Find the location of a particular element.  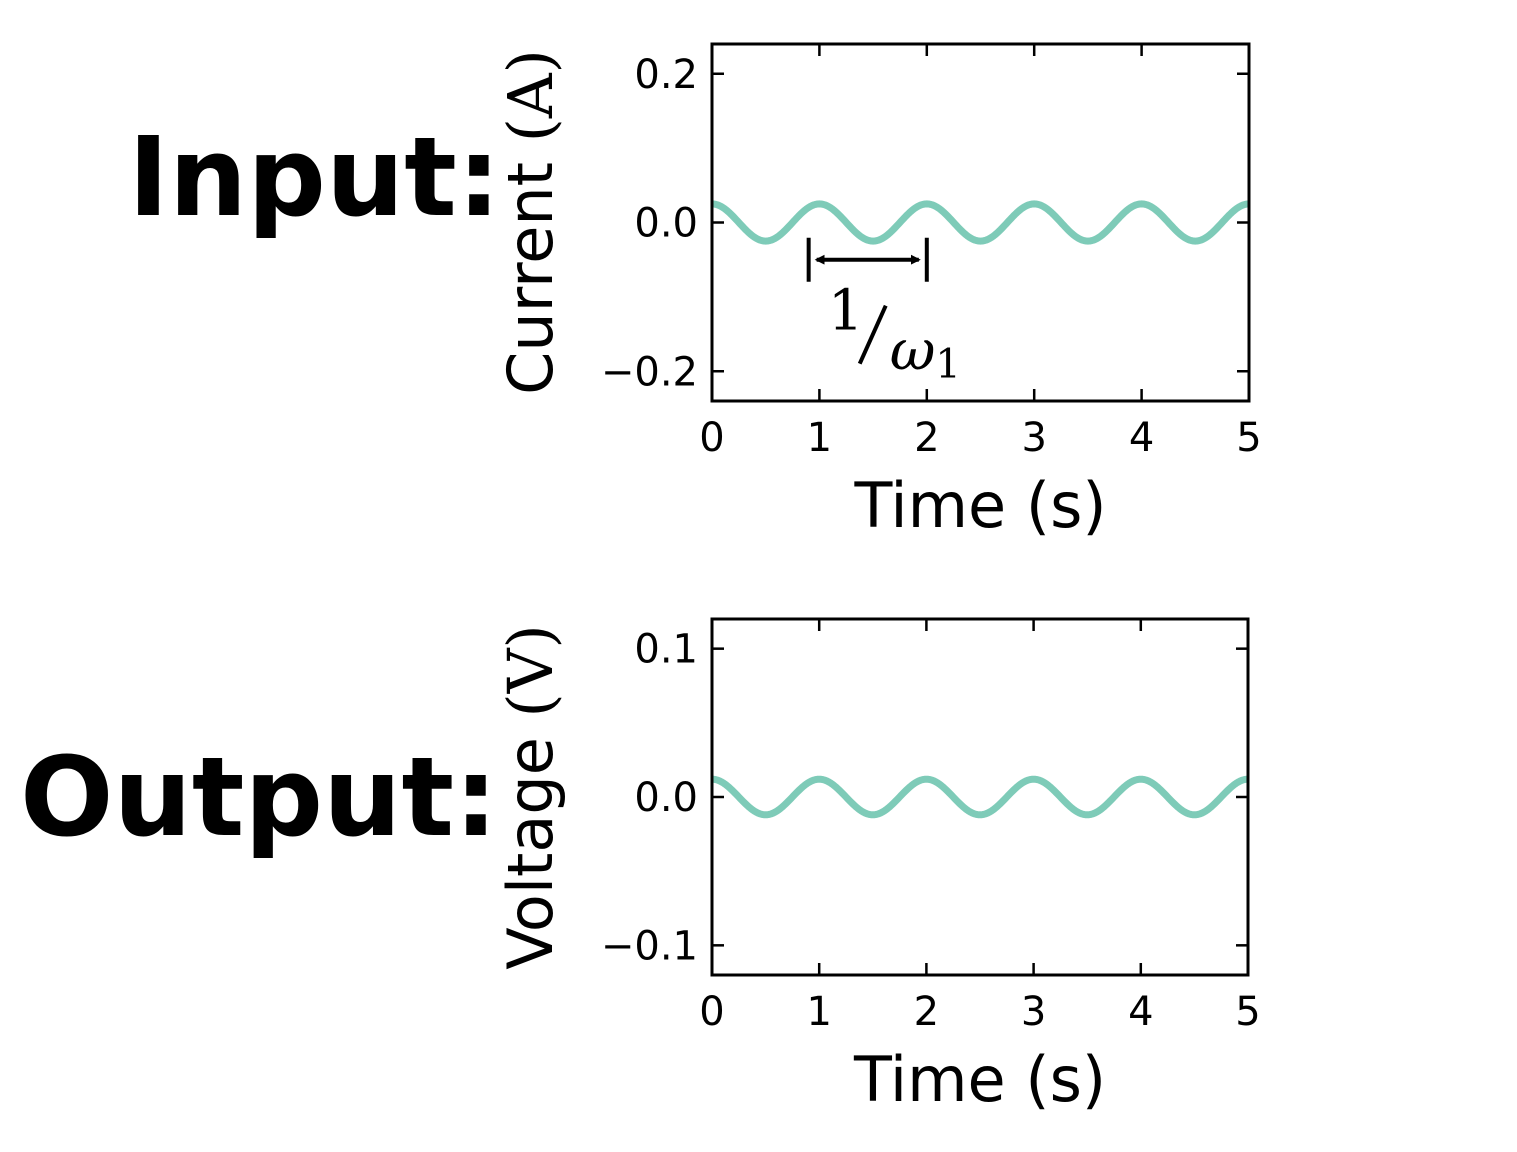

y-axis-quantity: Current is located at coordinates (530, 268).